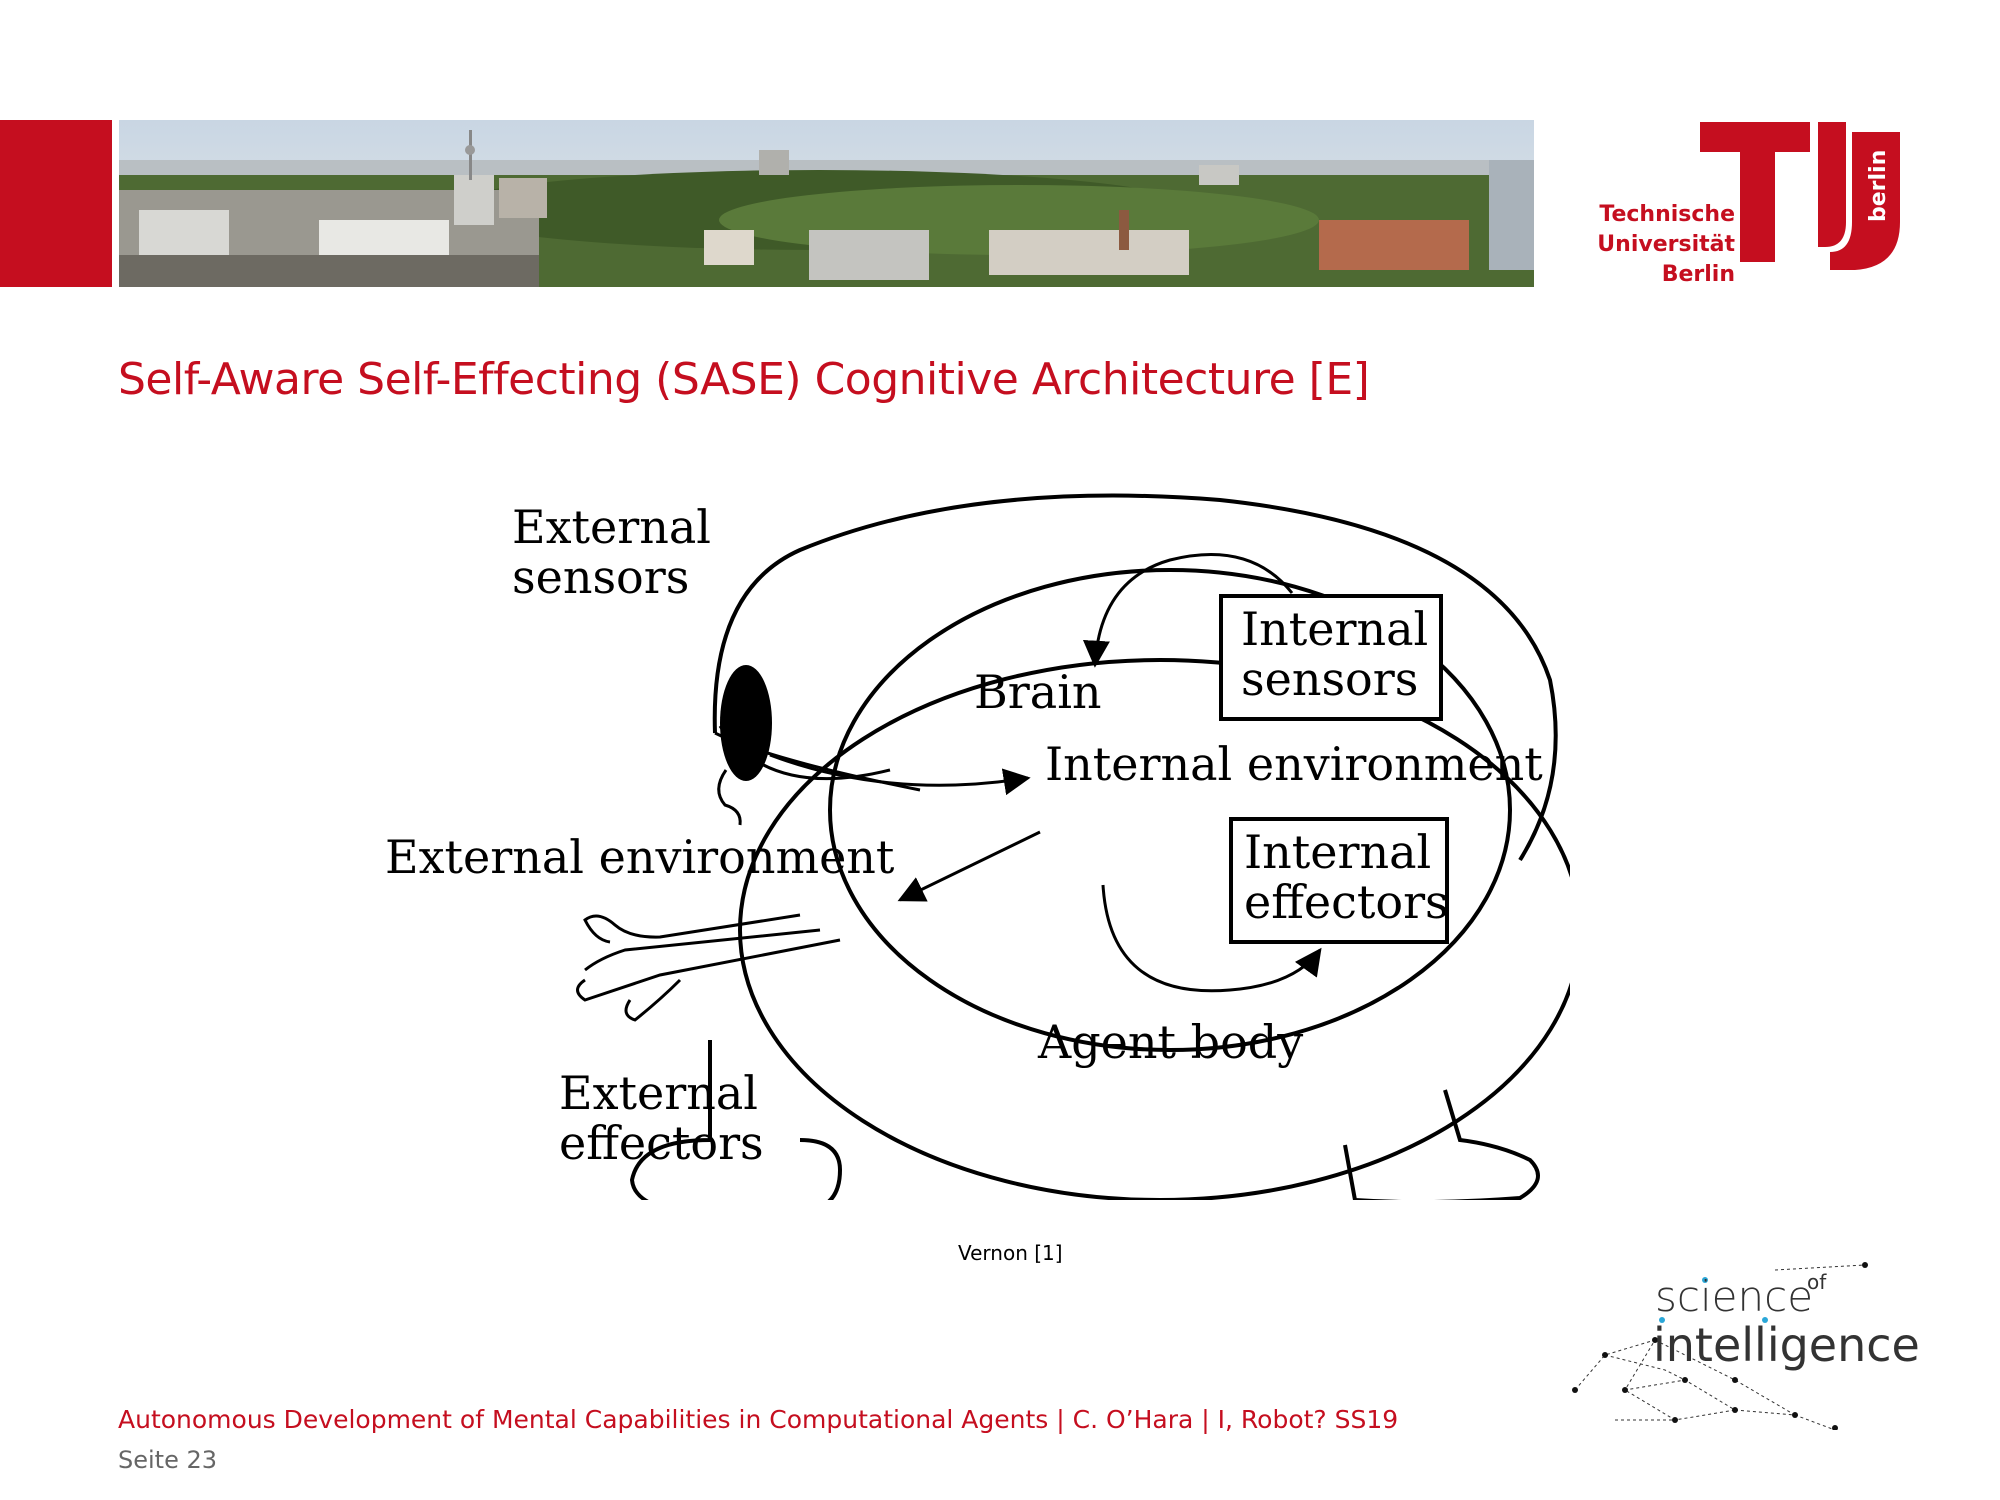  Describe the element at coordinates (969, 866) in the screenshot. I see `effector-arrow` at that location.